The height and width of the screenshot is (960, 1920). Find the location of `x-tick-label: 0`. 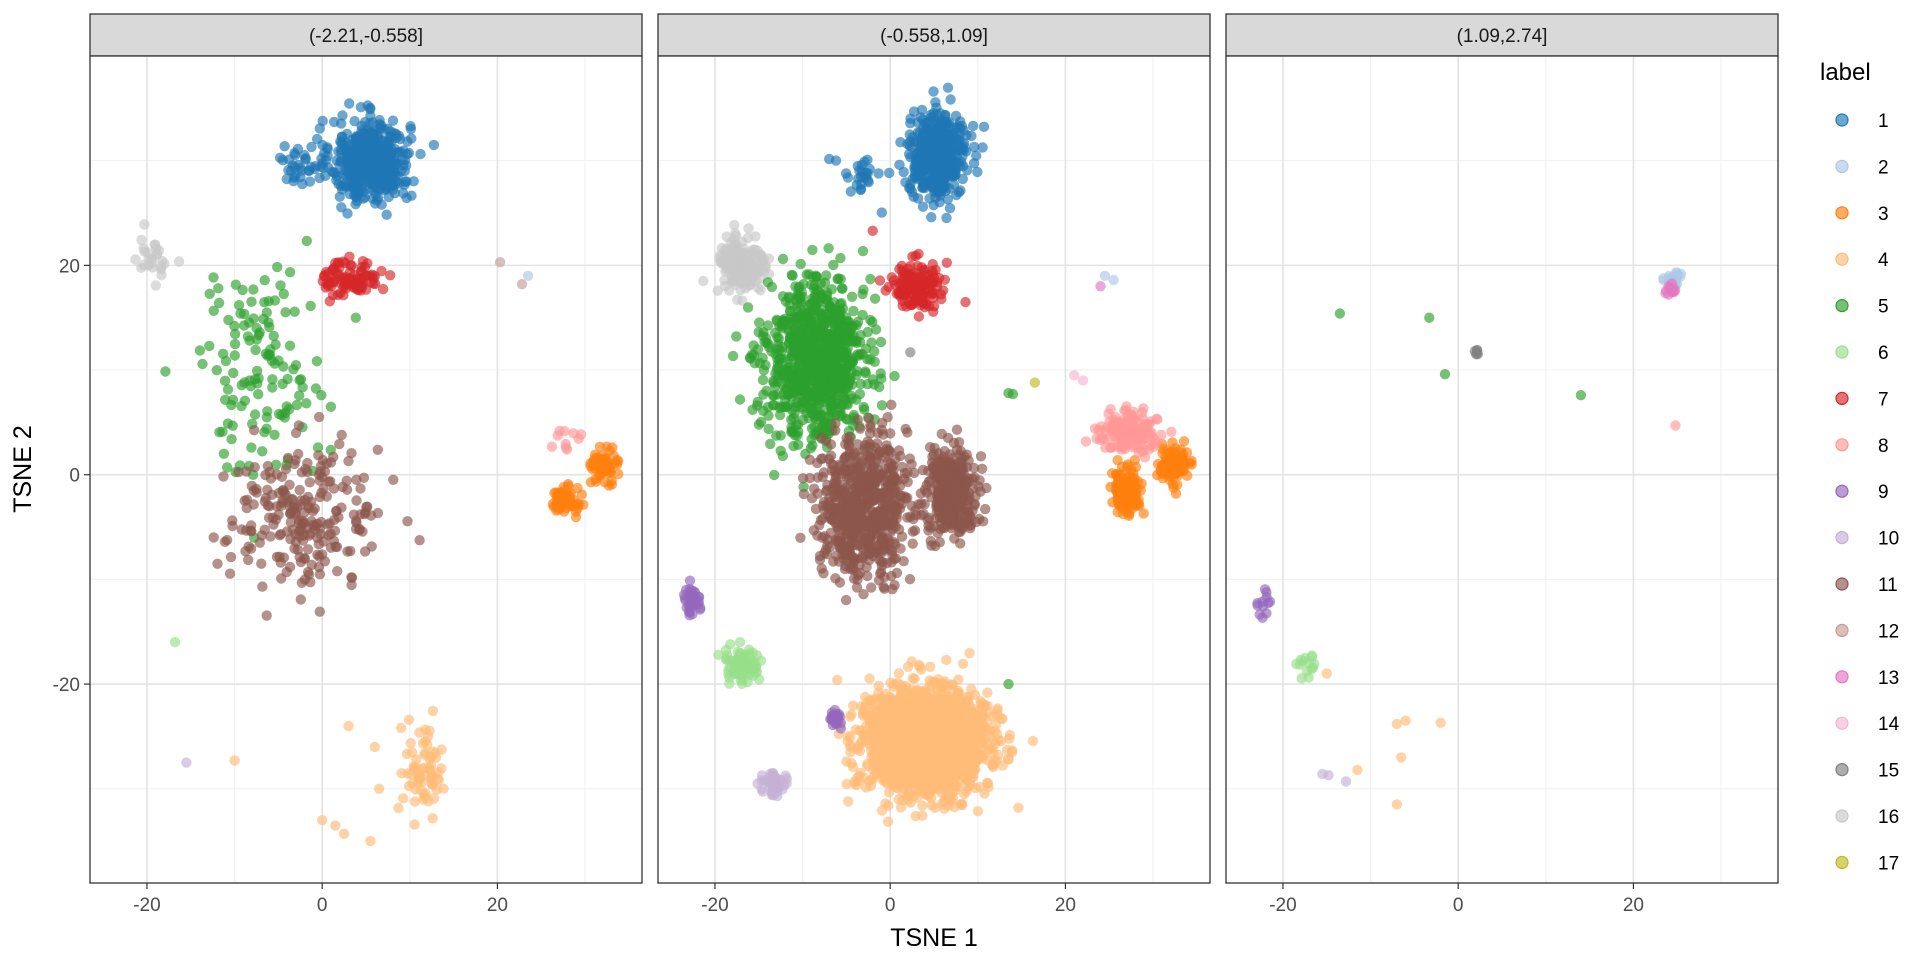

x-tick-label: 0 is located at coordinates (322, 905).